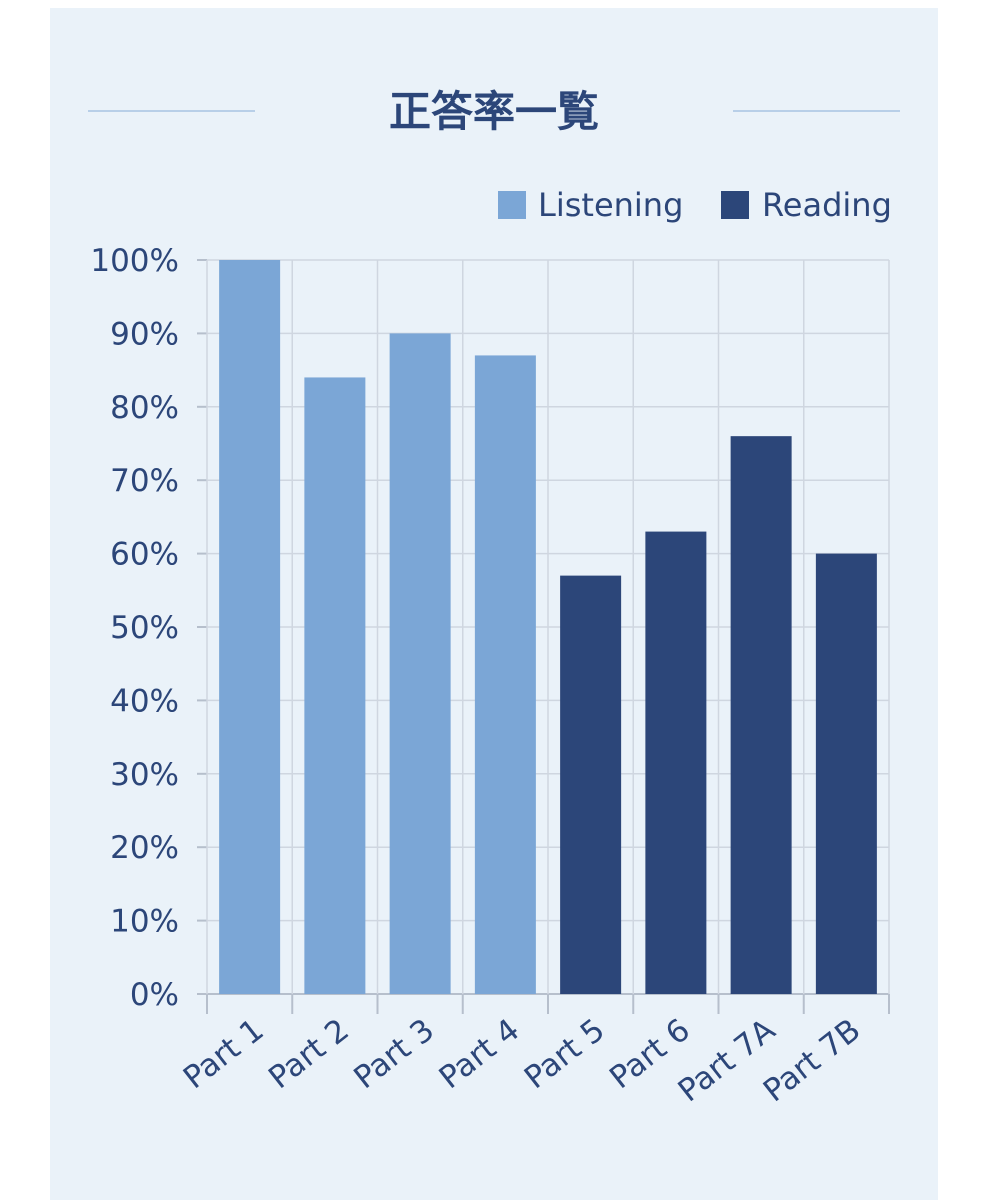 This screenshot has height=1200, width=988. I want to click on chart-title: 正答率一覧, so click(494, 111).